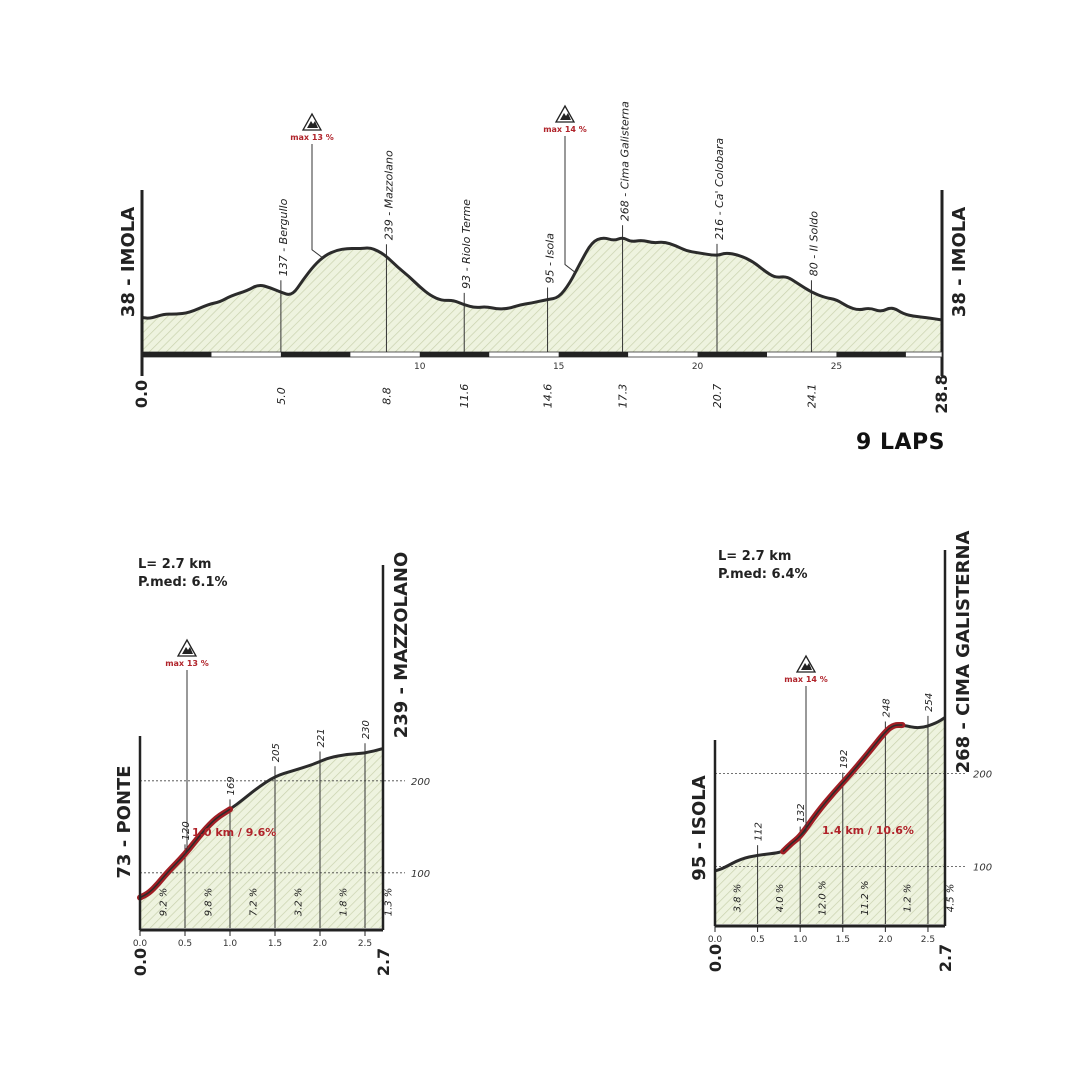 The image size is (1080, 1070). What do you see at coordinates (366, 729) in the screenshot?
I see `altitude-point-label: 230` at bounding box center [366, 729].